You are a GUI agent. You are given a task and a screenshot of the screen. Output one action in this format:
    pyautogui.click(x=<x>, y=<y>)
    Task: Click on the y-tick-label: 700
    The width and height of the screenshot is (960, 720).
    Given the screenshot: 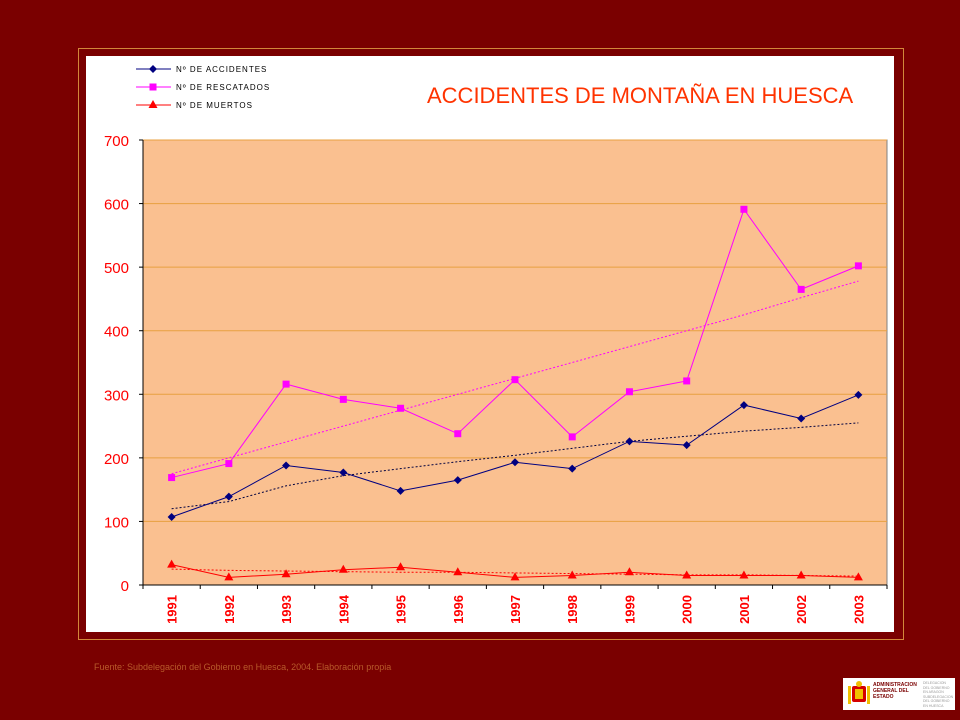 What is the action you would take?
    pyautogui.click(x=116, y=141)
    